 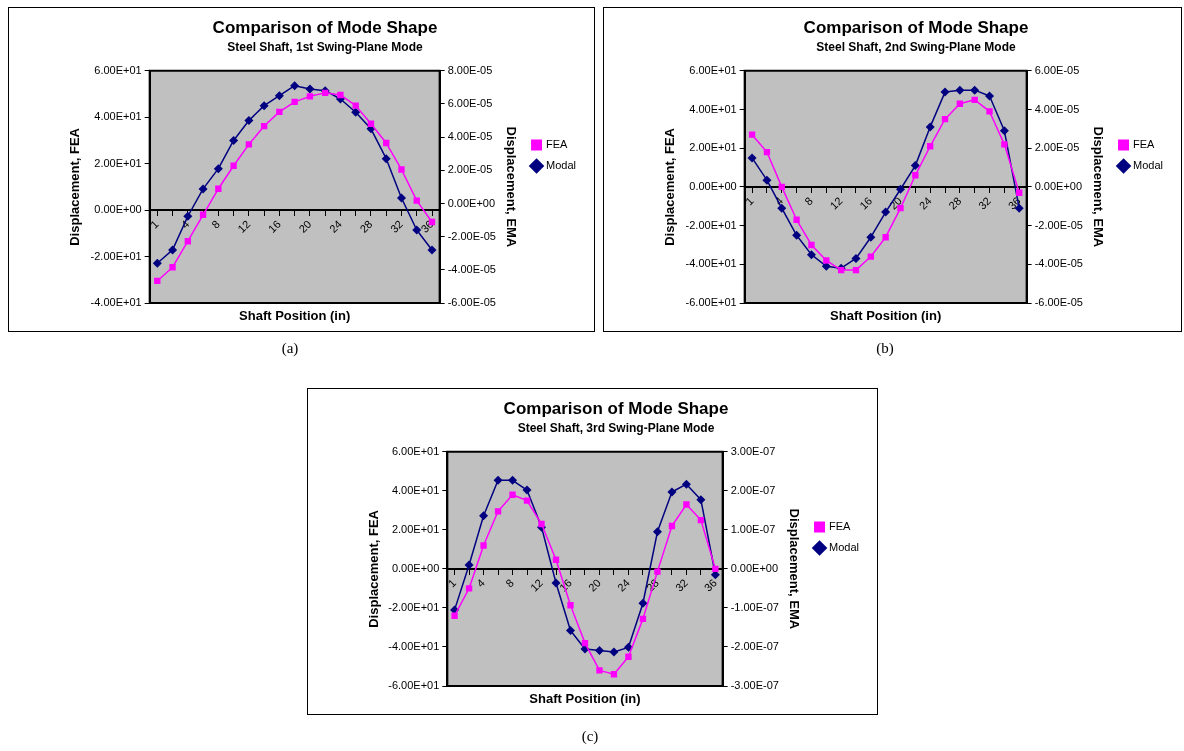 I want to click on y2-tick-label: 3.00E-07, so click(x=753, y=450).